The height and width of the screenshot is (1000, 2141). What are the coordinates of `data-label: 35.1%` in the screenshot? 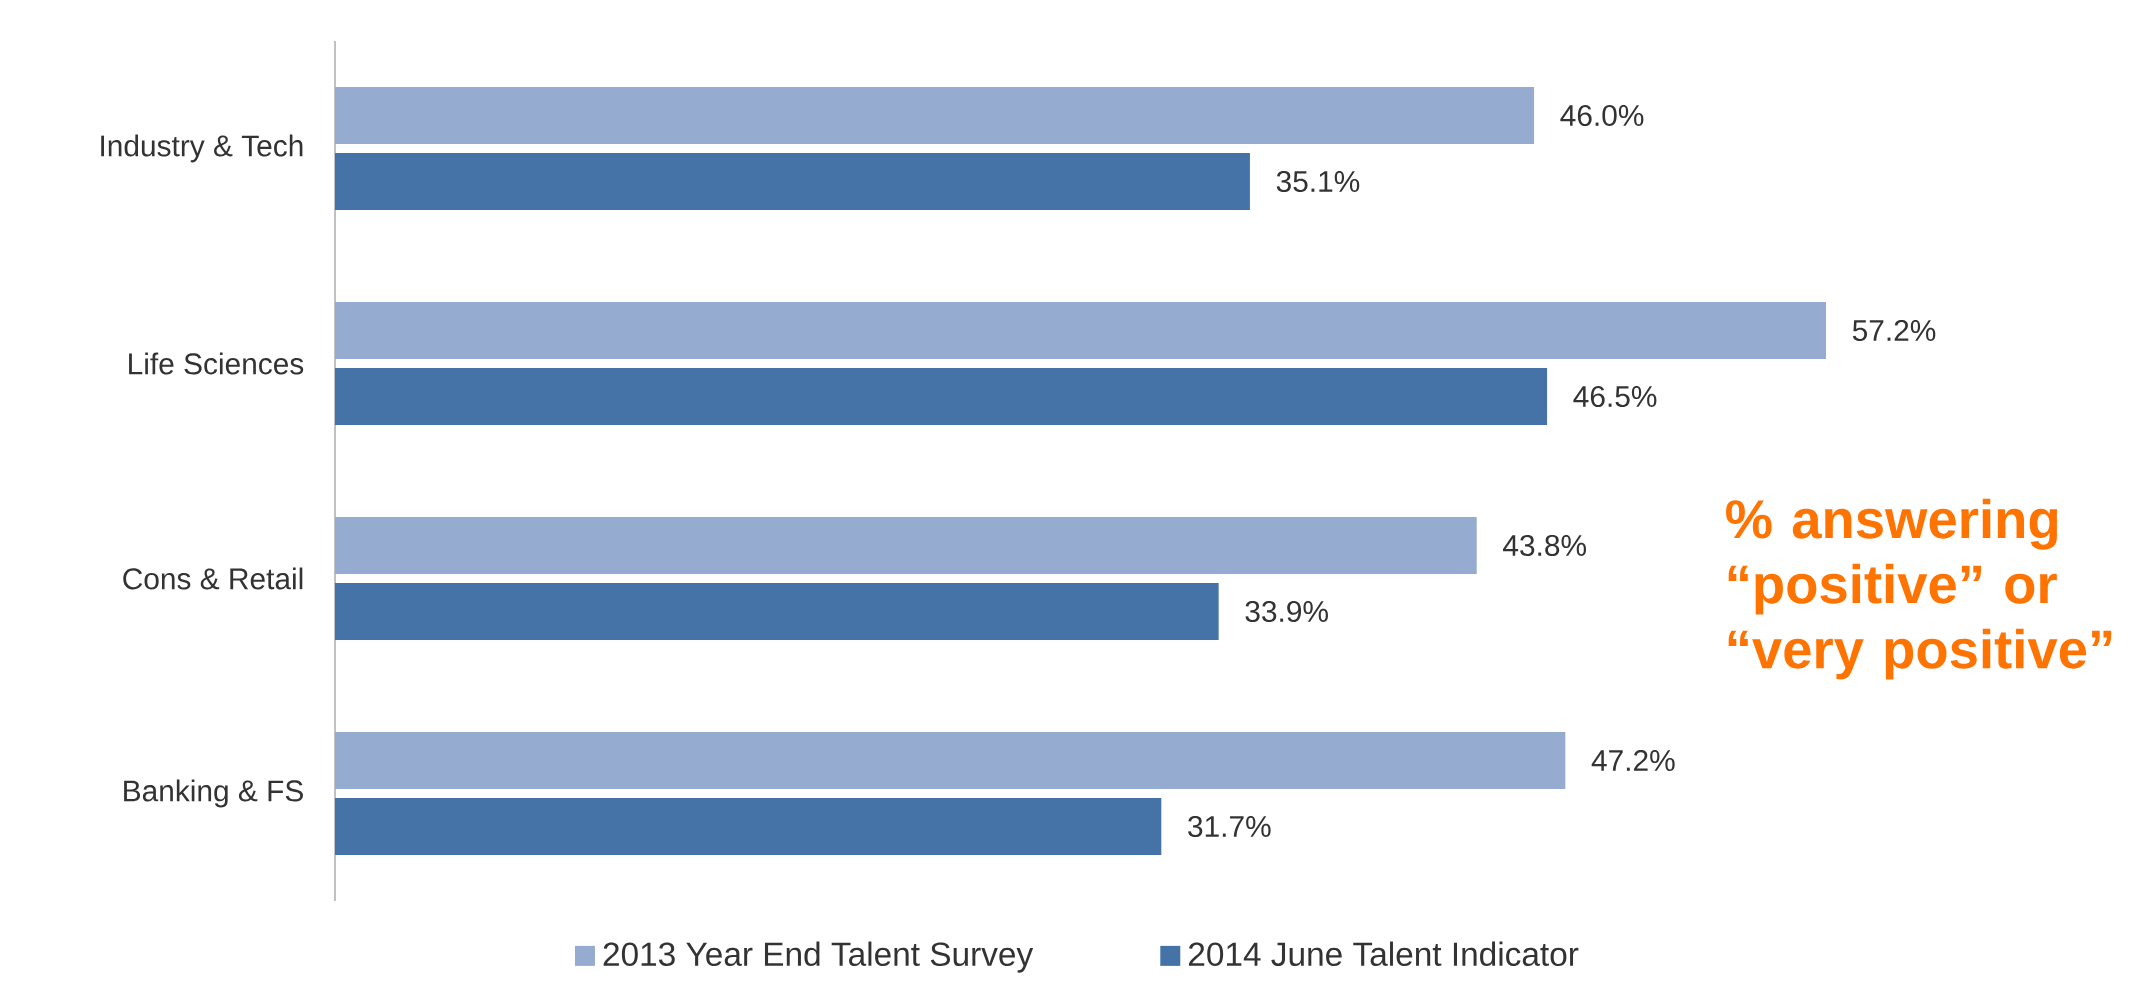 It's located at (1318, 181).